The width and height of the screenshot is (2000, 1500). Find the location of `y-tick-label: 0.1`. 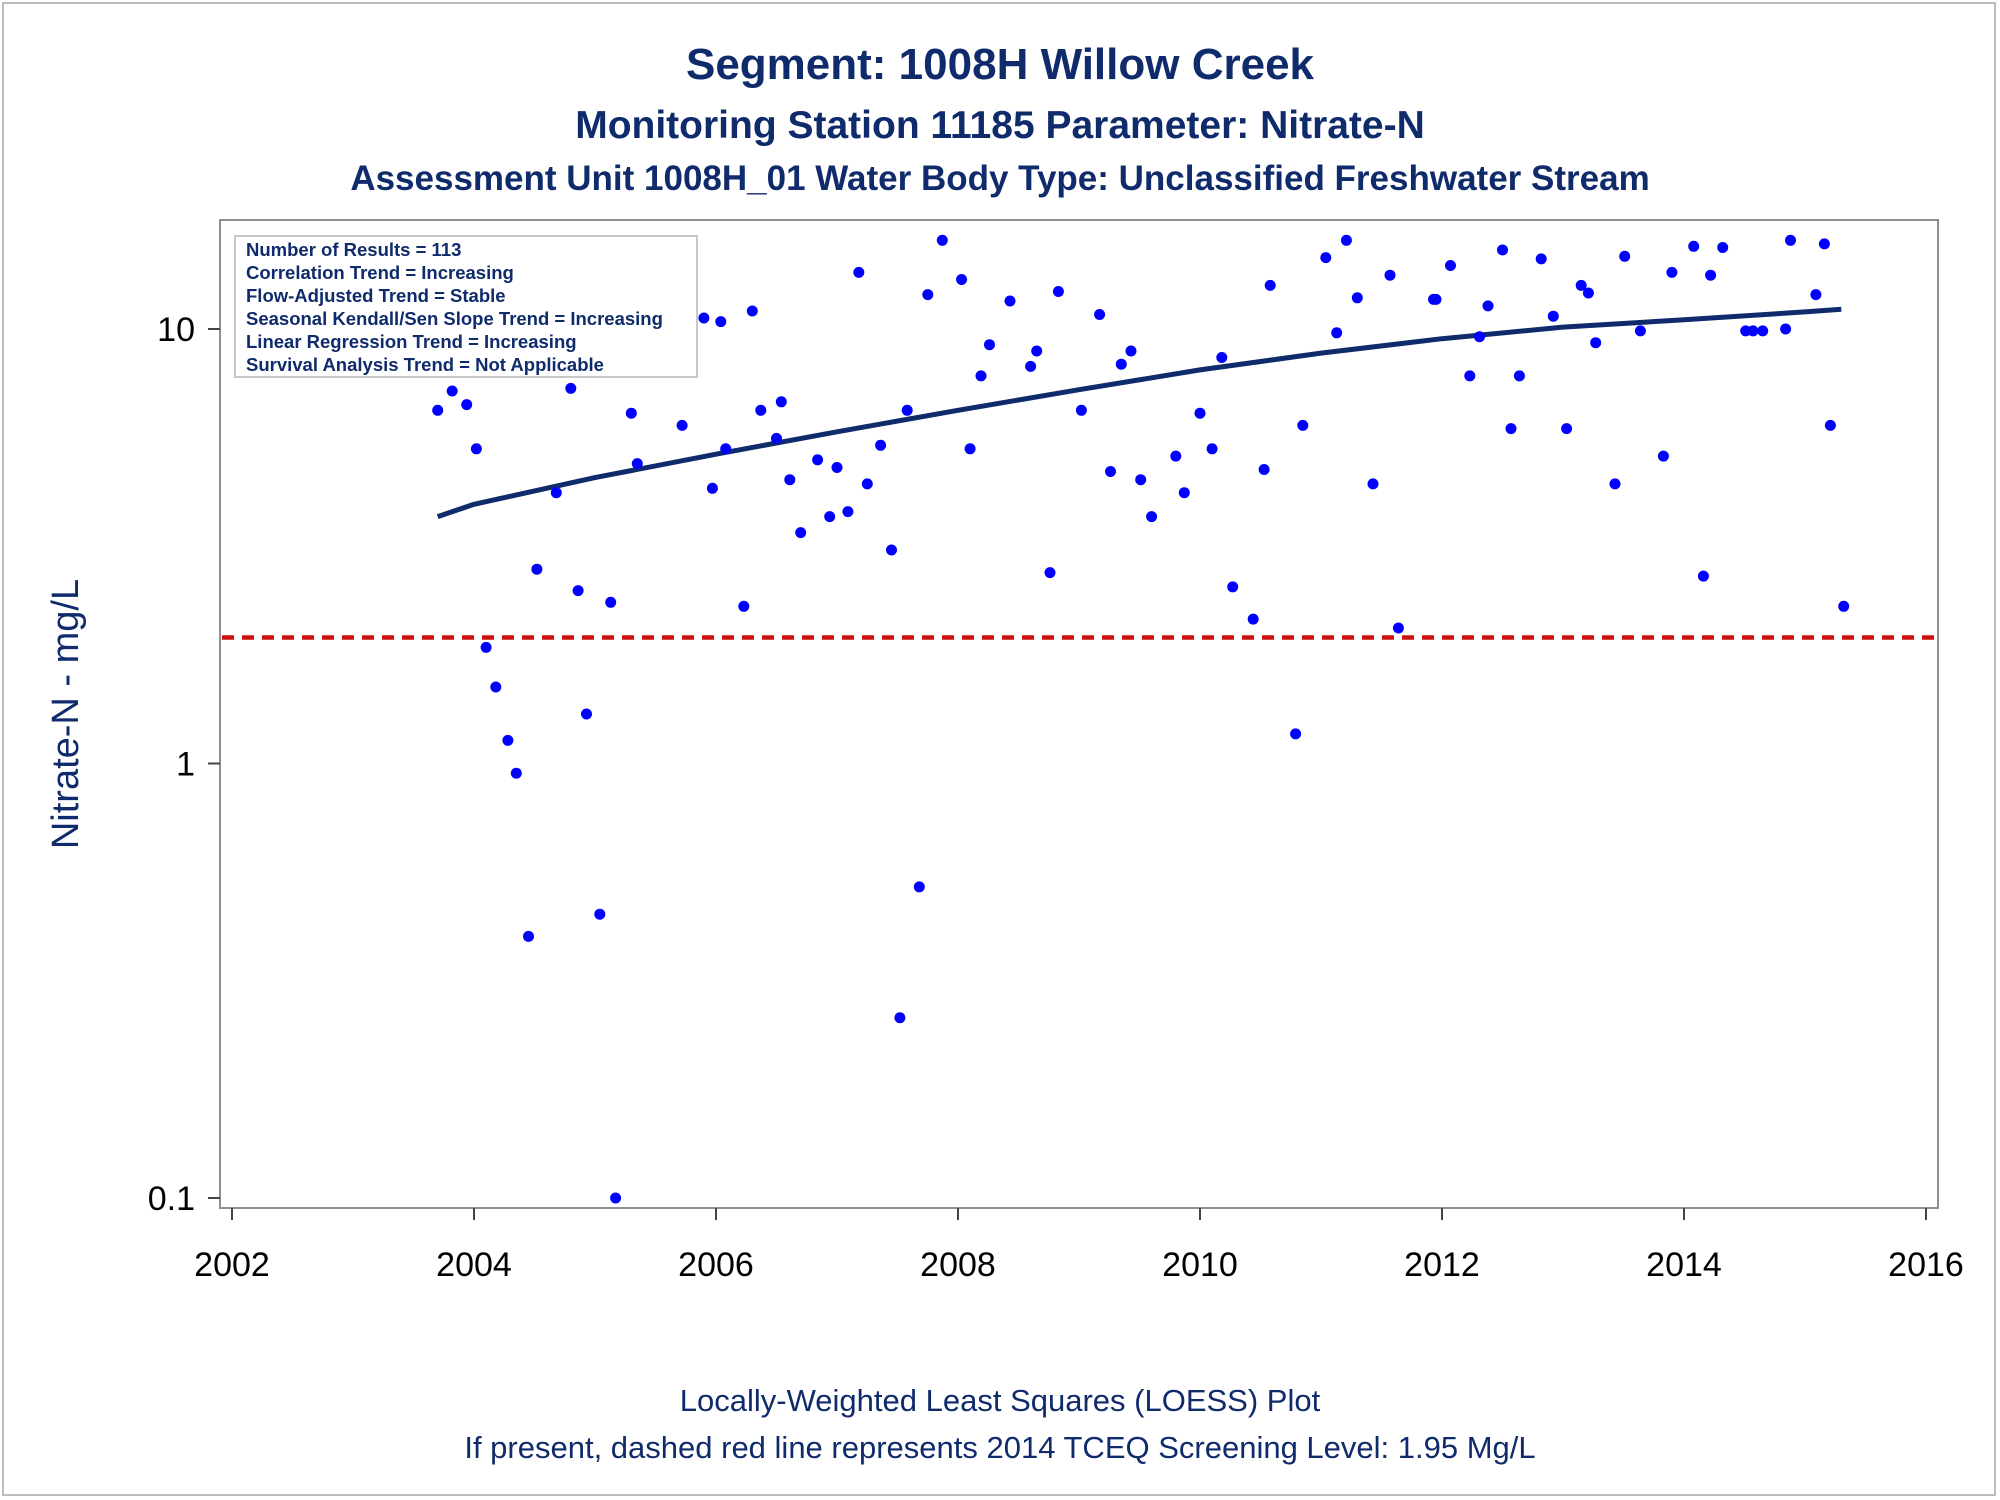

y-tick-label: 0.1 is located at coordinates (171, 1199).